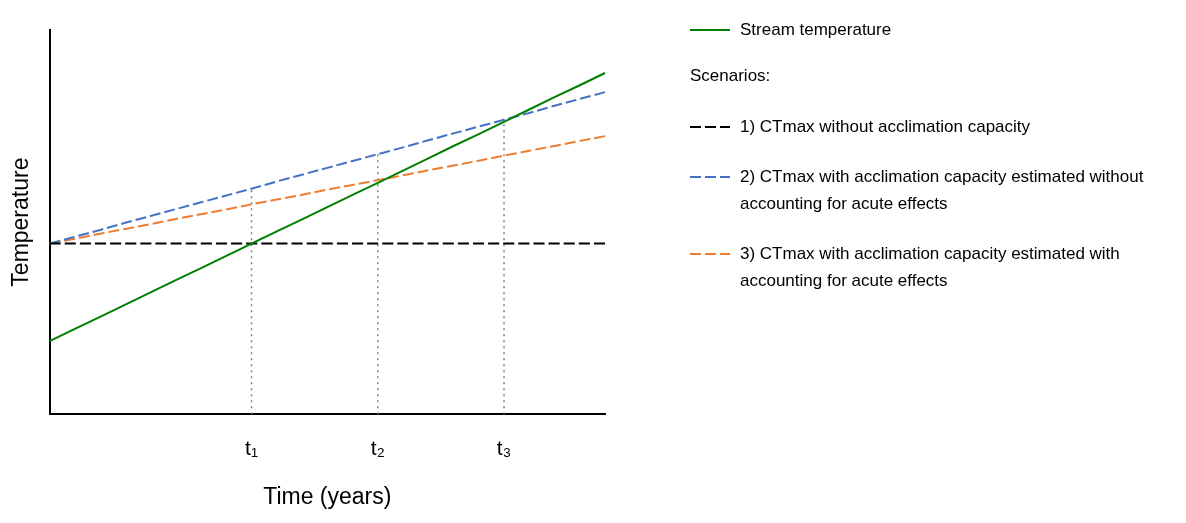 This screenshot has height=523, width=1186. I want to click on legend-label: 1) CTmax without acclimation capacity, so click(885, 126).